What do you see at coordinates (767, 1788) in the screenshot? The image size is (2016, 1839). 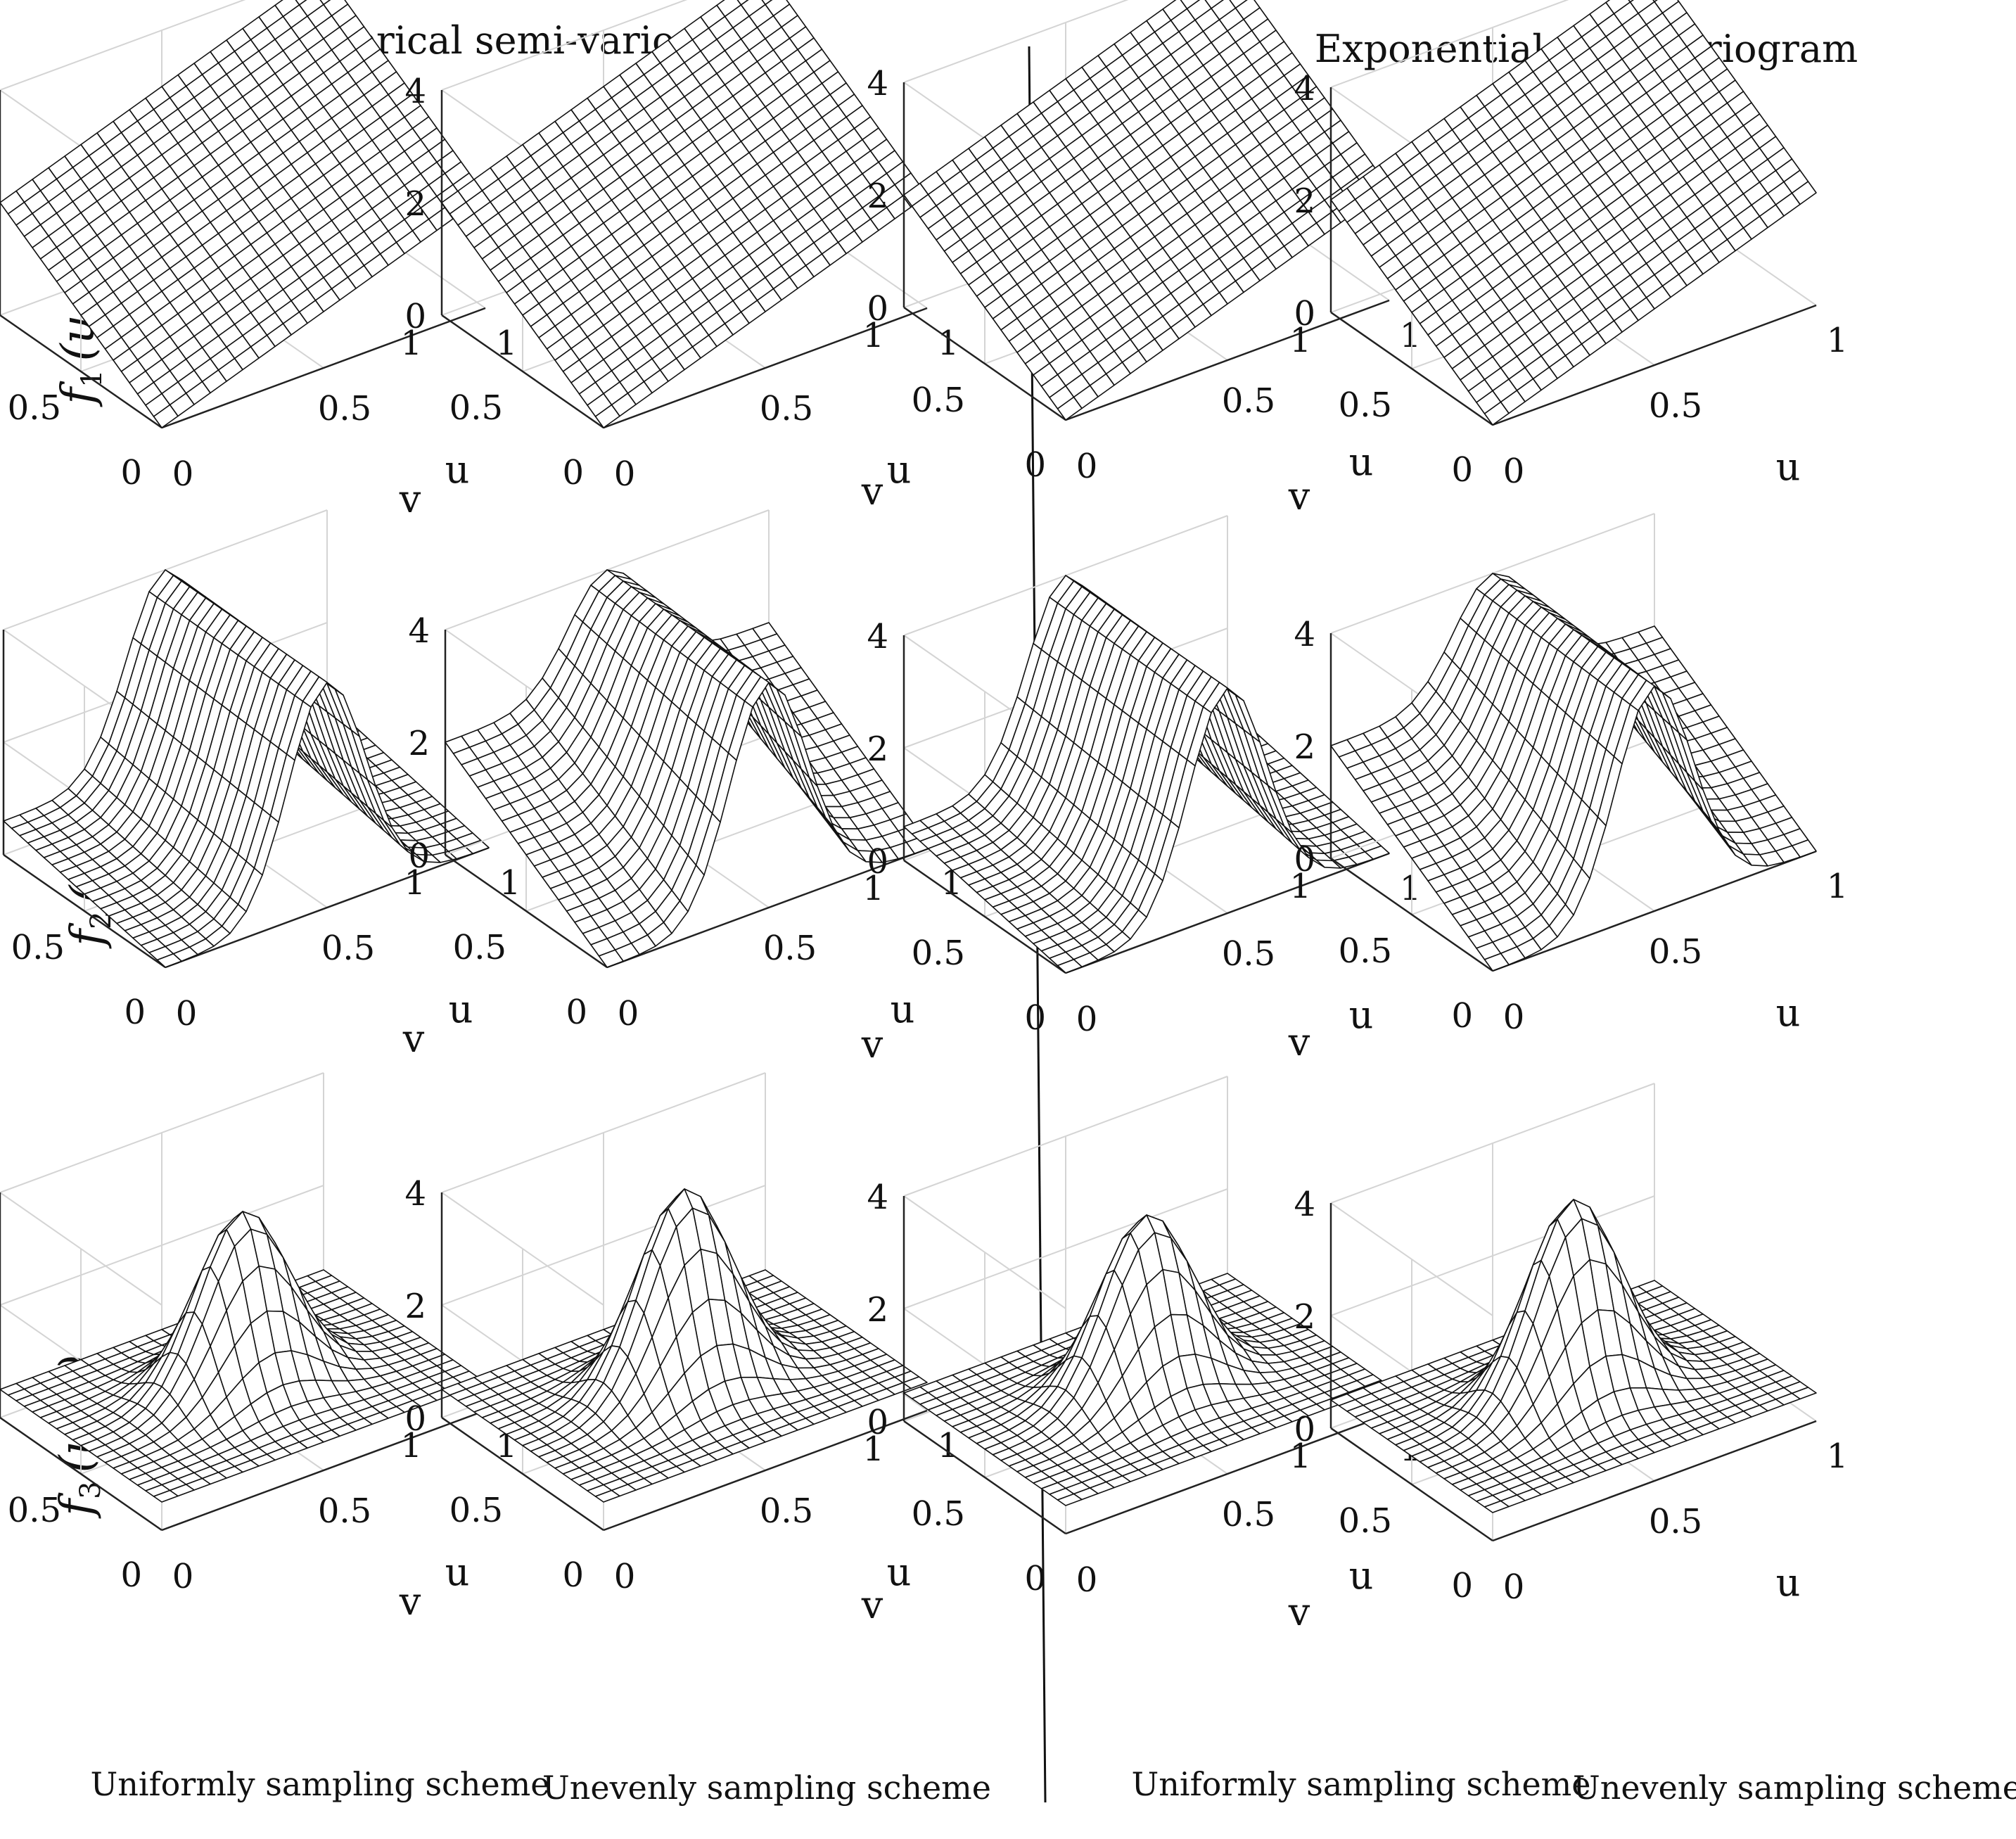 I see `scheme-label-spherical-uneven: Unevenly sampling scheme` at bounding box center [767, 1788].